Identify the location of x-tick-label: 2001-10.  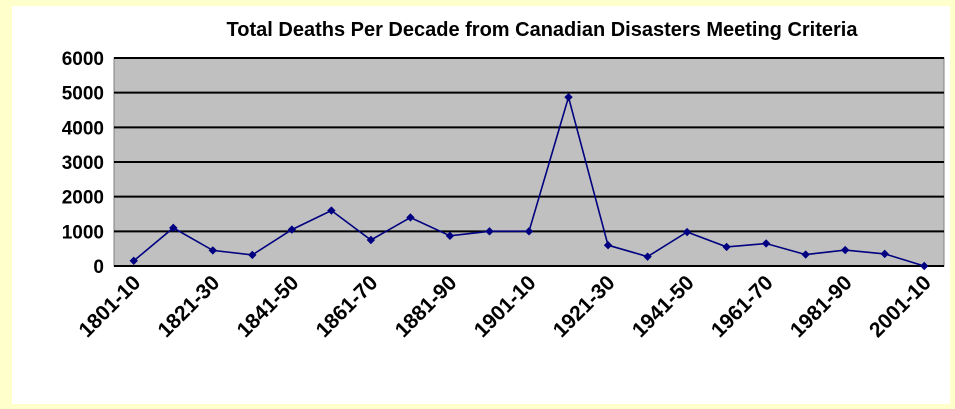
(900, 306).